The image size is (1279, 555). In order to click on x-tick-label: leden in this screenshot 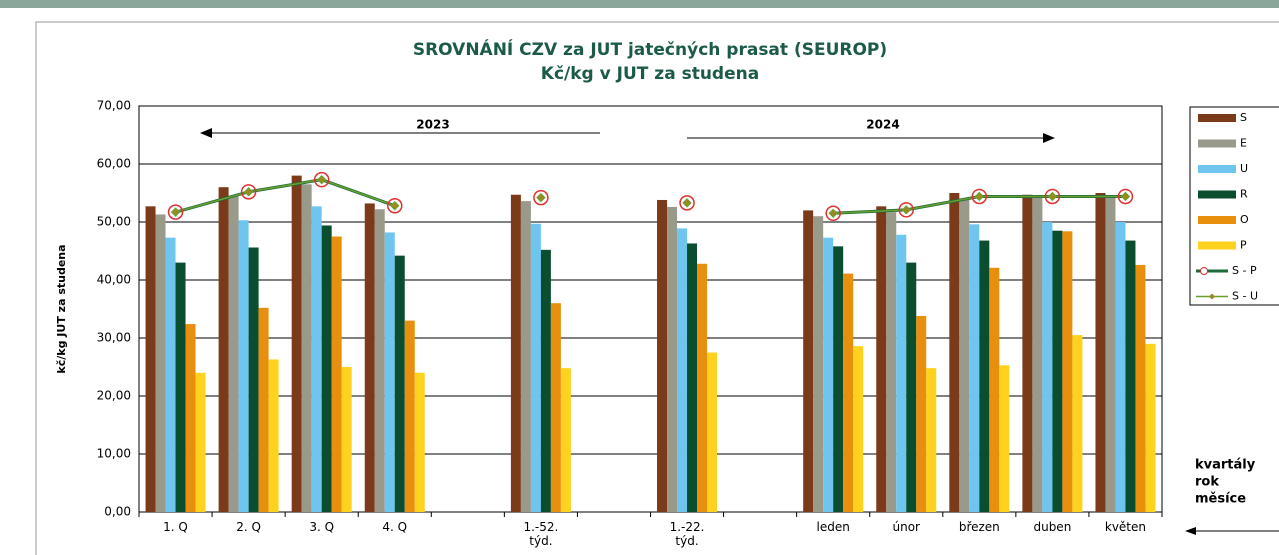, I will do `click(833, 527)`.